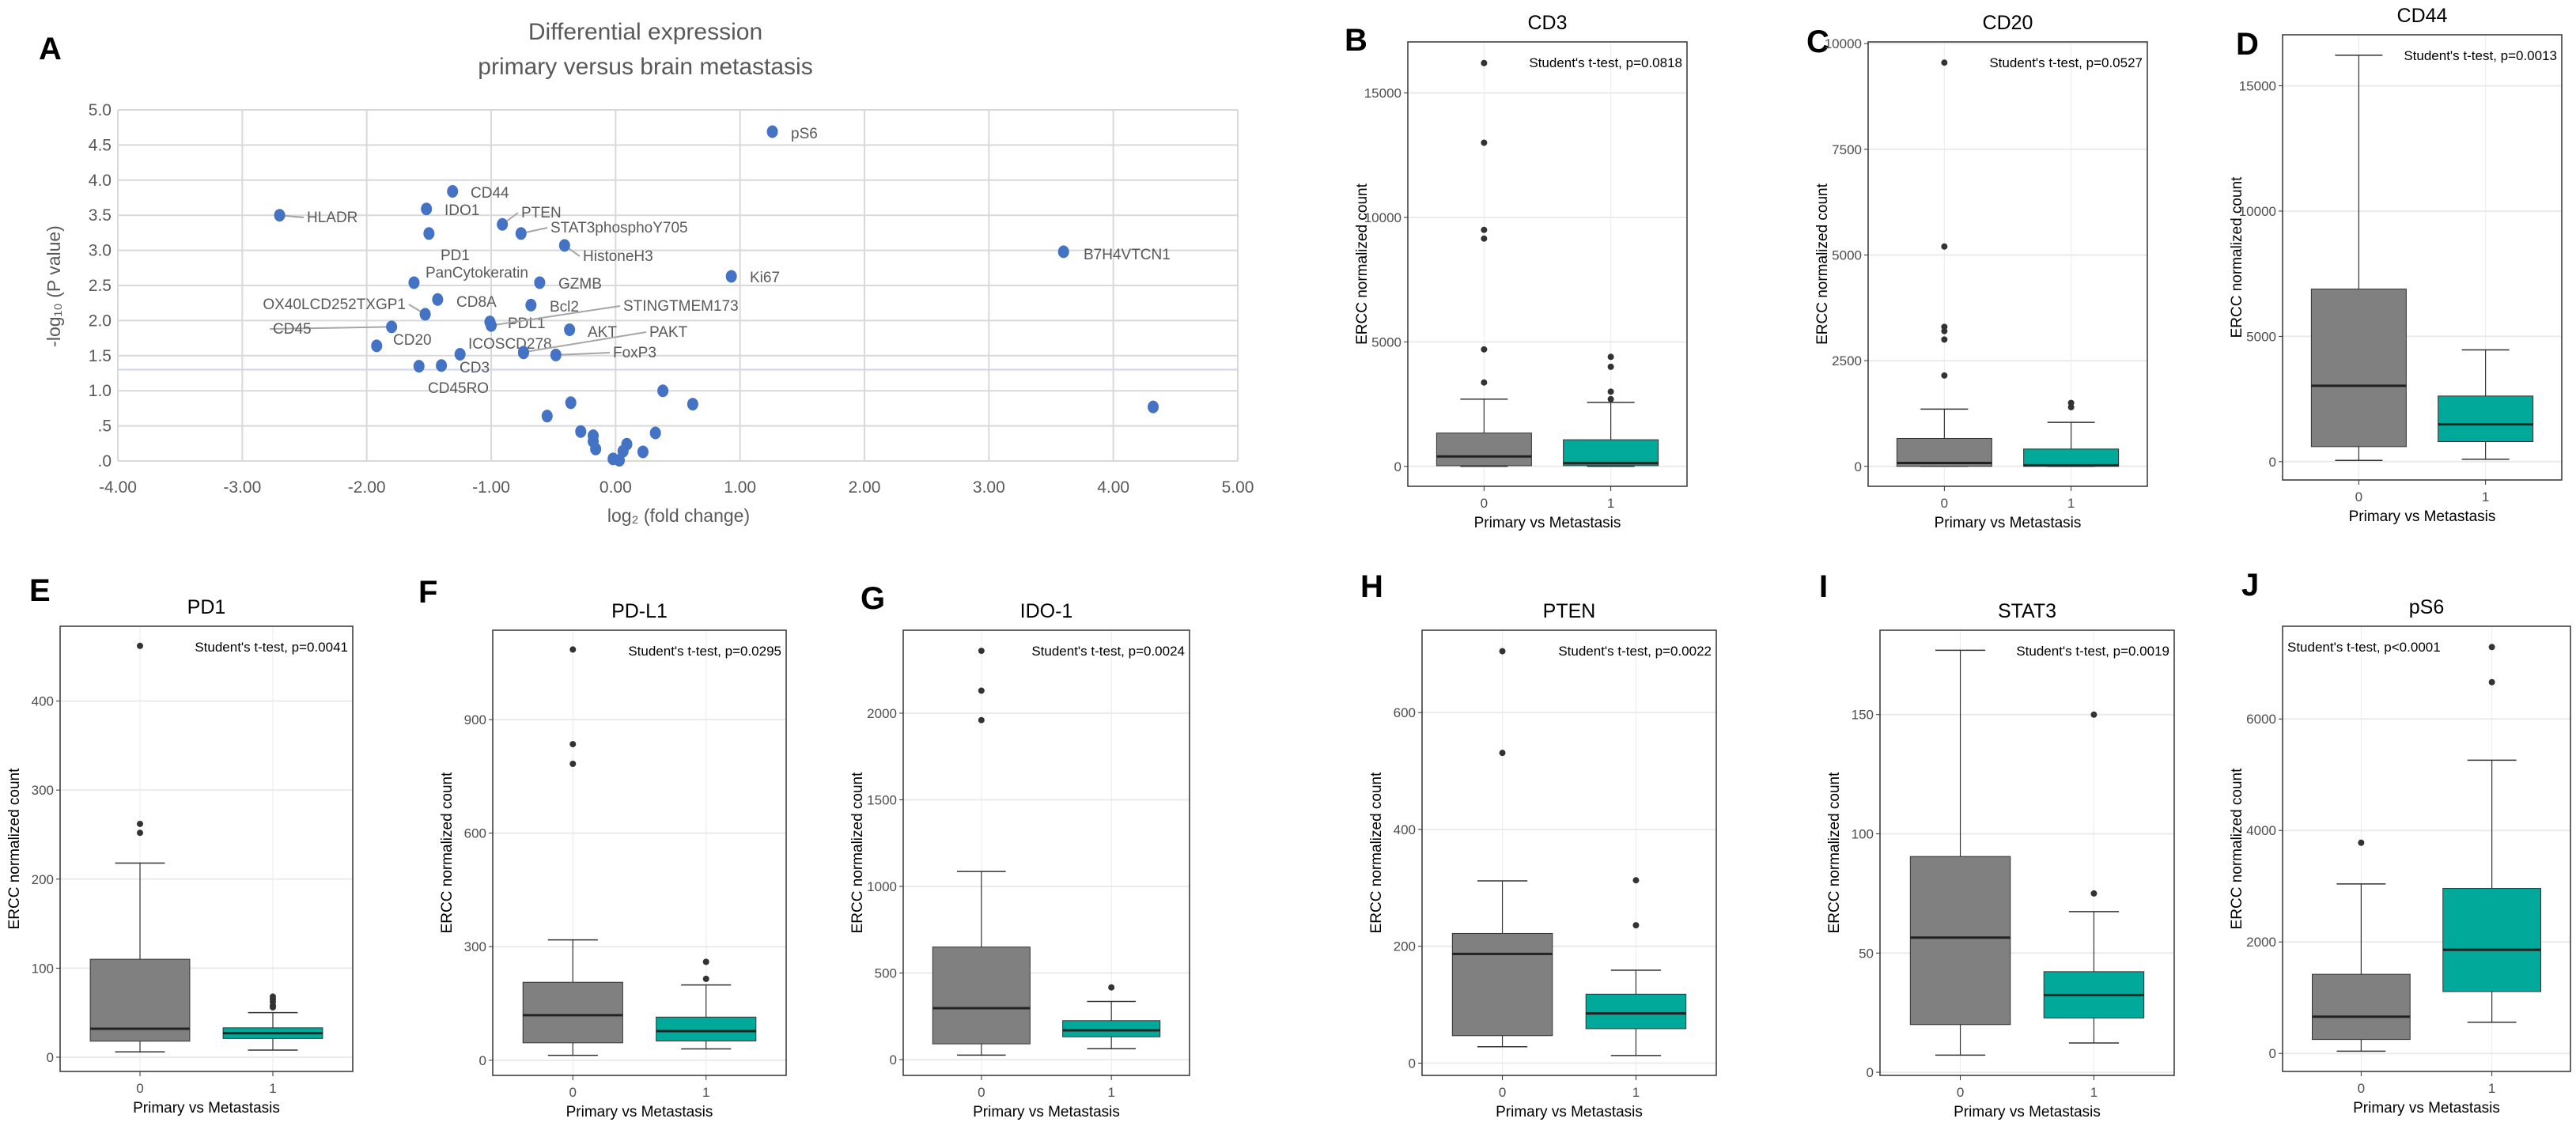 This screenshot has height=1126, width=2576. What do you see at coordinates (101, 145) in the screenshot?
I see `y-tick-label: 4.5` at bounding box center [101, 145].